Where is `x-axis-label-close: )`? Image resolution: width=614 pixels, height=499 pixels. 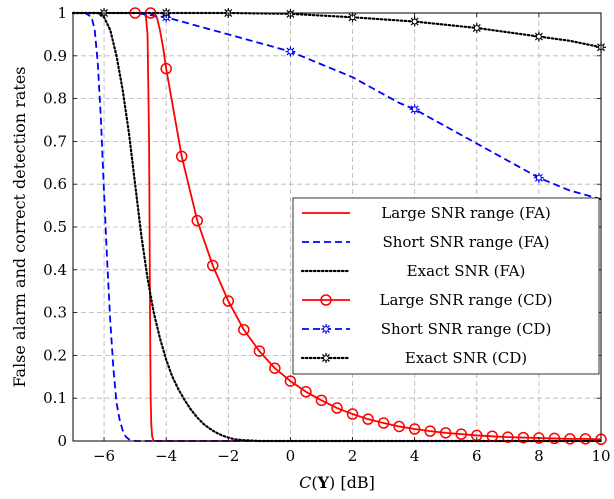
x-axis-label-close: ) is located at coordinates (332, 482).